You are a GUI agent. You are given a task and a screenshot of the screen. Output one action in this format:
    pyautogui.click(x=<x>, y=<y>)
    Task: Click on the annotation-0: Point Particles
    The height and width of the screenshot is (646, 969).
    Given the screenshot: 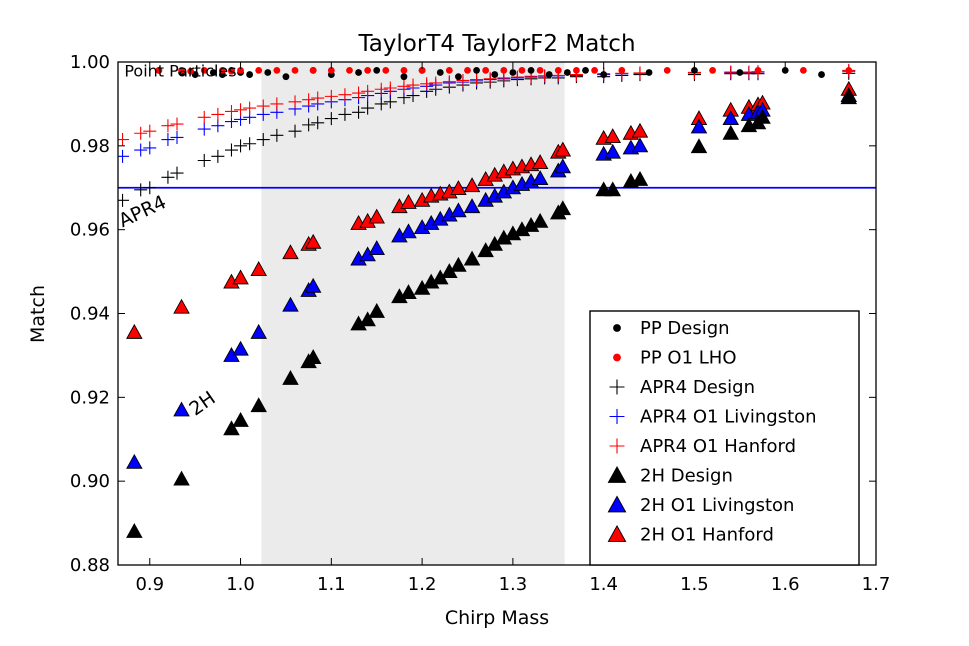 What is the action you would take?
    pyautogui.click(x=180, y=71)
    